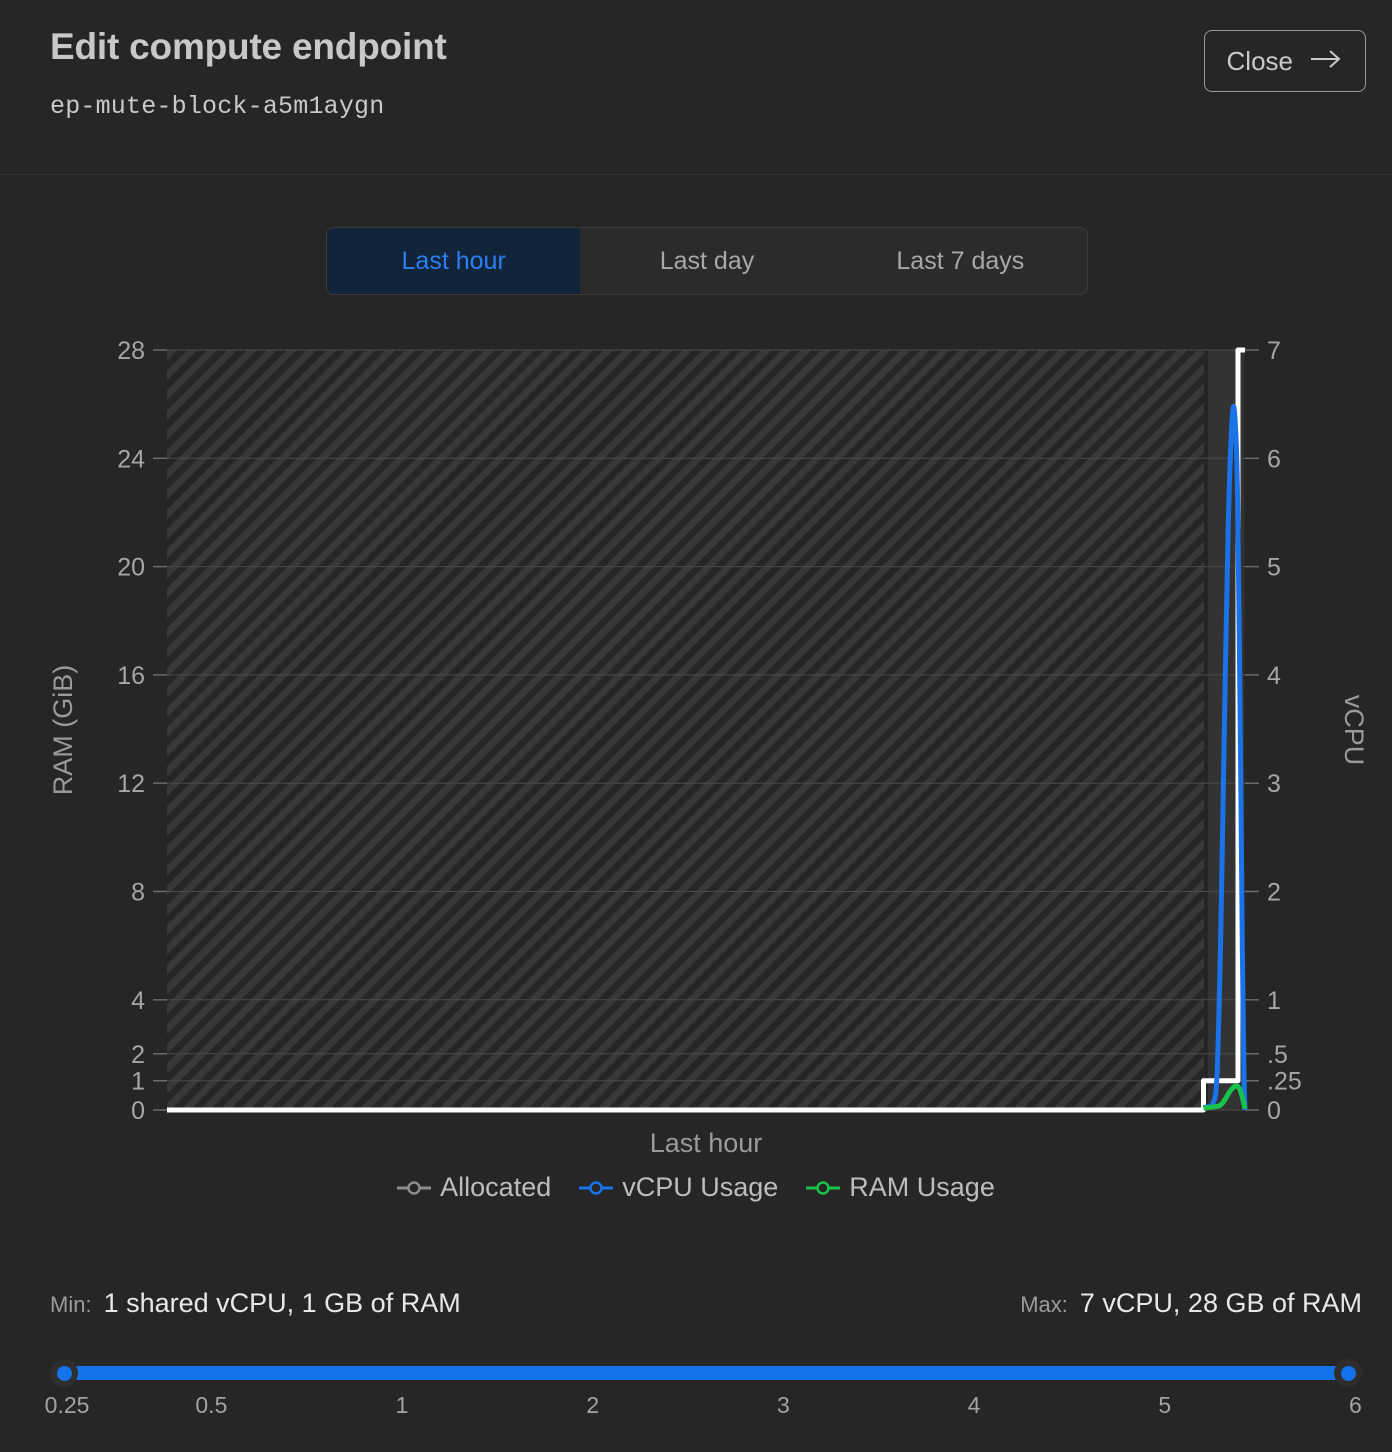  Describe the element at coordinates (1165, 1405) in the screenshot. I see `slider-tick-5: 5` at that location.